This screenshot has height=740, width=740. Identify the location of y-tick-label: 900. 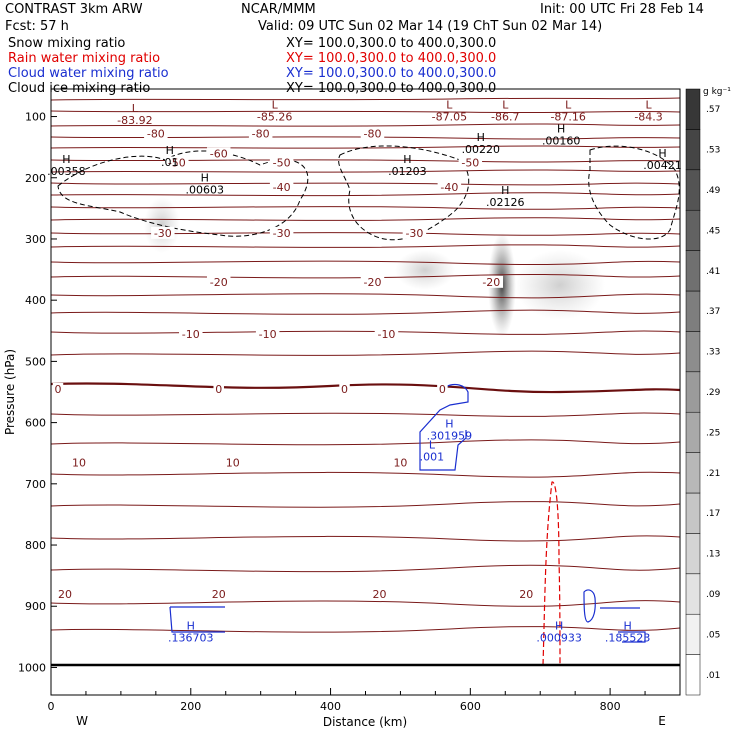
(35, 606).